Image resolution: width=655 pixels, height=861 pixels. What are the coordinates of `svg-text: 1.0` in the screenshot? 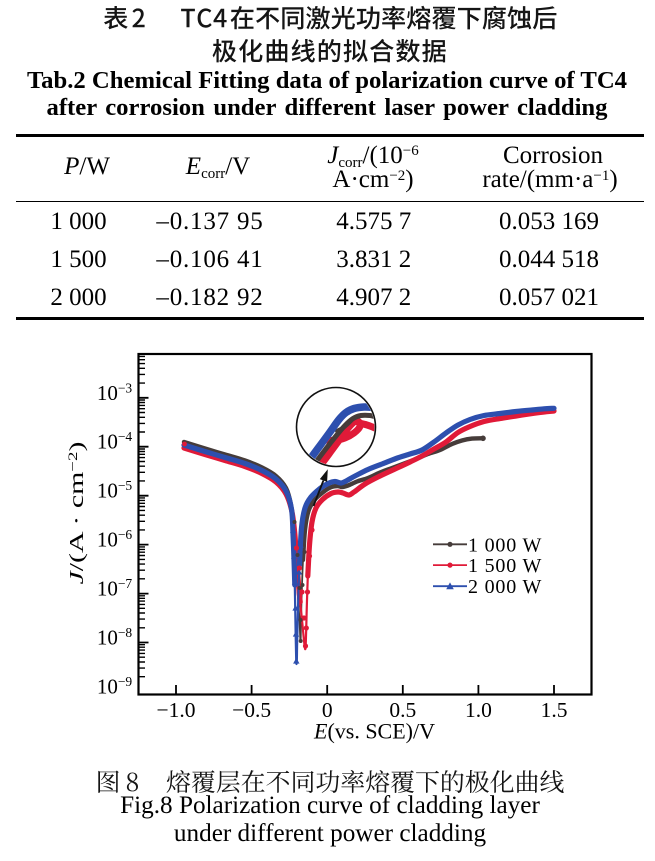 It's located at (478, 710).